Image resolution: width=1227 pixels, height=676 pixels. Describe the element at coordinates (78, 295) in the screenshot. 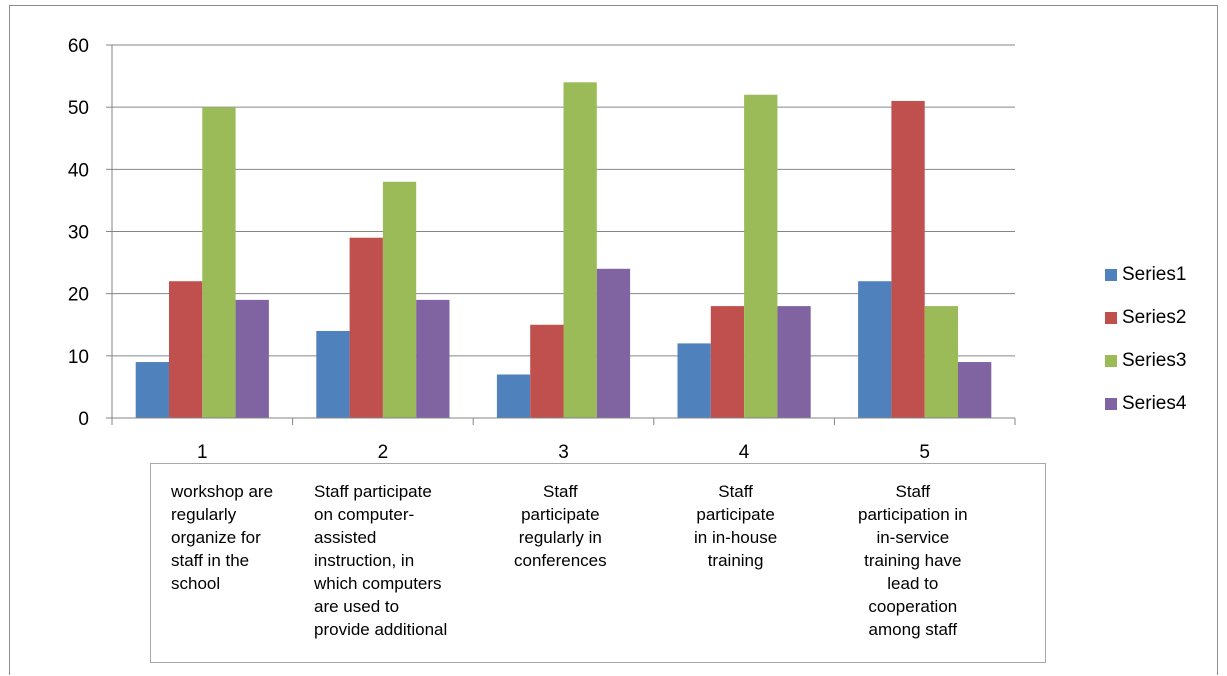

I see `y-tick-label: 20` at that location.